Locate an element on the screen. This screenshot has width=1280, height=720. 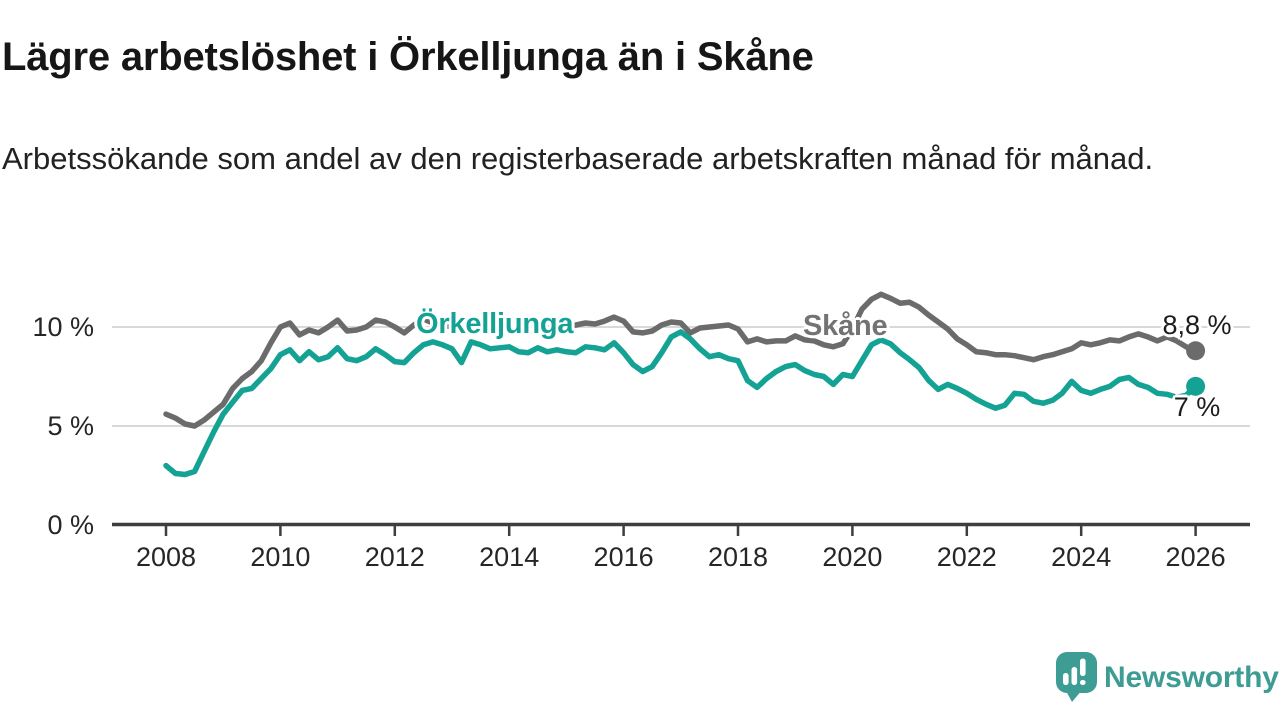
x-tick-label: 2008 is located at coordinates (166, 557).